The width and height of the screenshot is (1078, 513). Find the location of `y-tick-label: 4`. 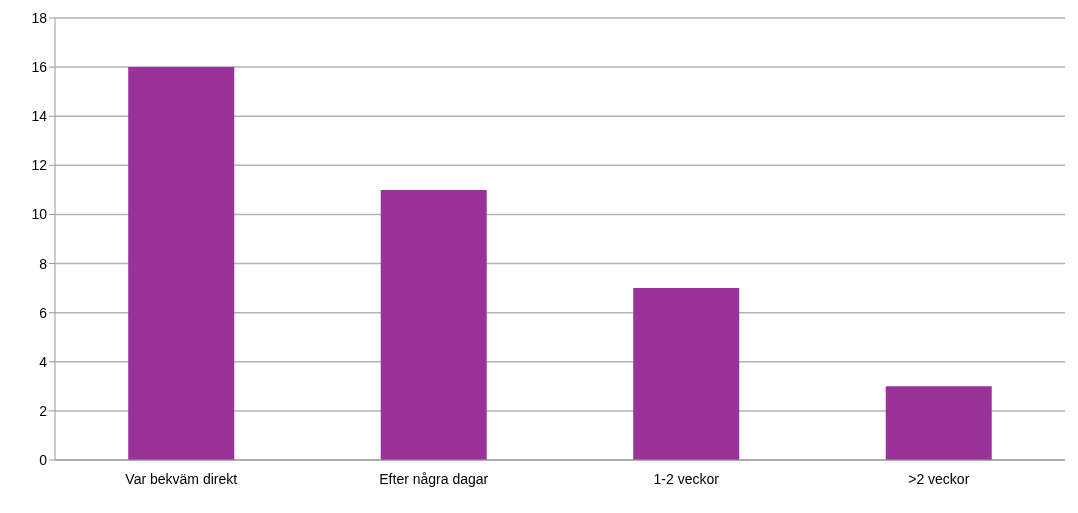

y-tick-label: 4 is located at coordinates (43, 361).